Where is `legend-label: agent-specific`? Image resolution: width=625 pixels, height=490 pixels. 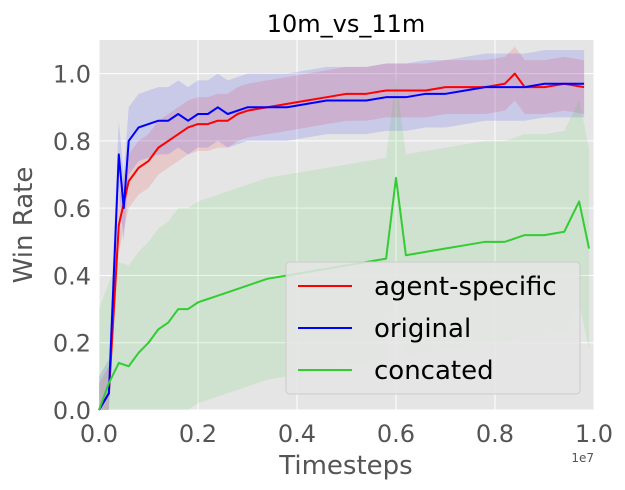 legend-label: agent-specific is located at coordinates (465, 287).